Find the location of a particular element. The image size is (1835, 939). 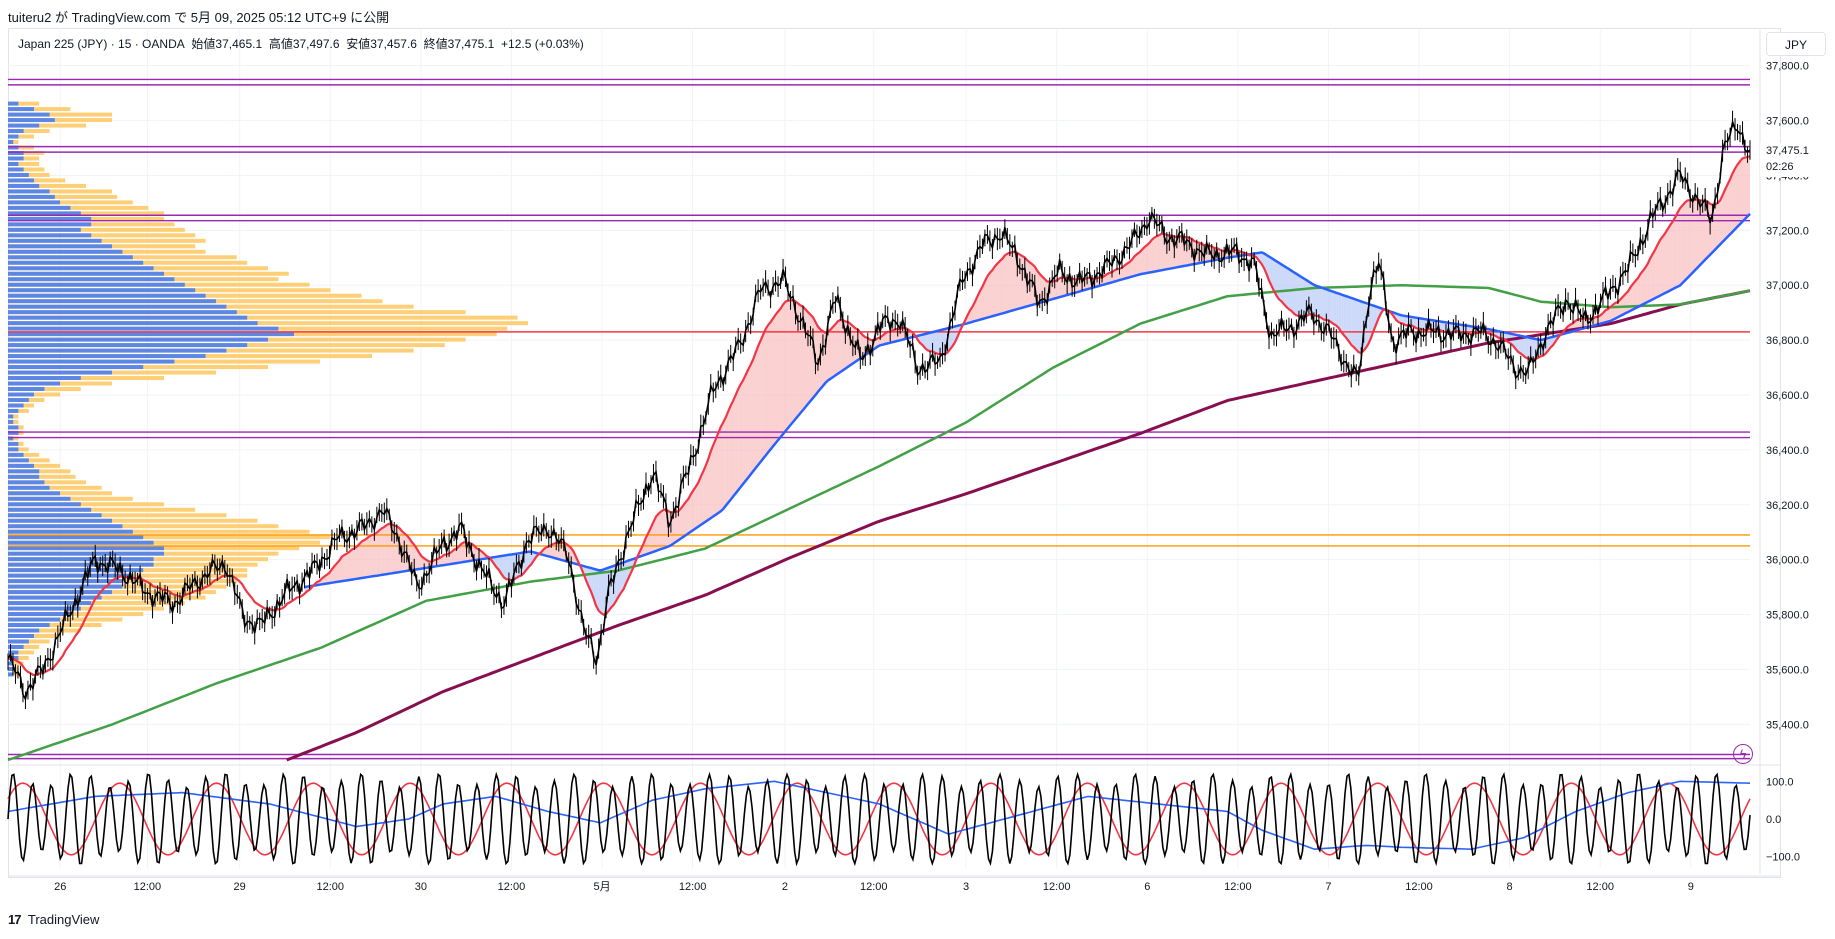

time-axis-label: 6 is located at coordinates (1147, 887).